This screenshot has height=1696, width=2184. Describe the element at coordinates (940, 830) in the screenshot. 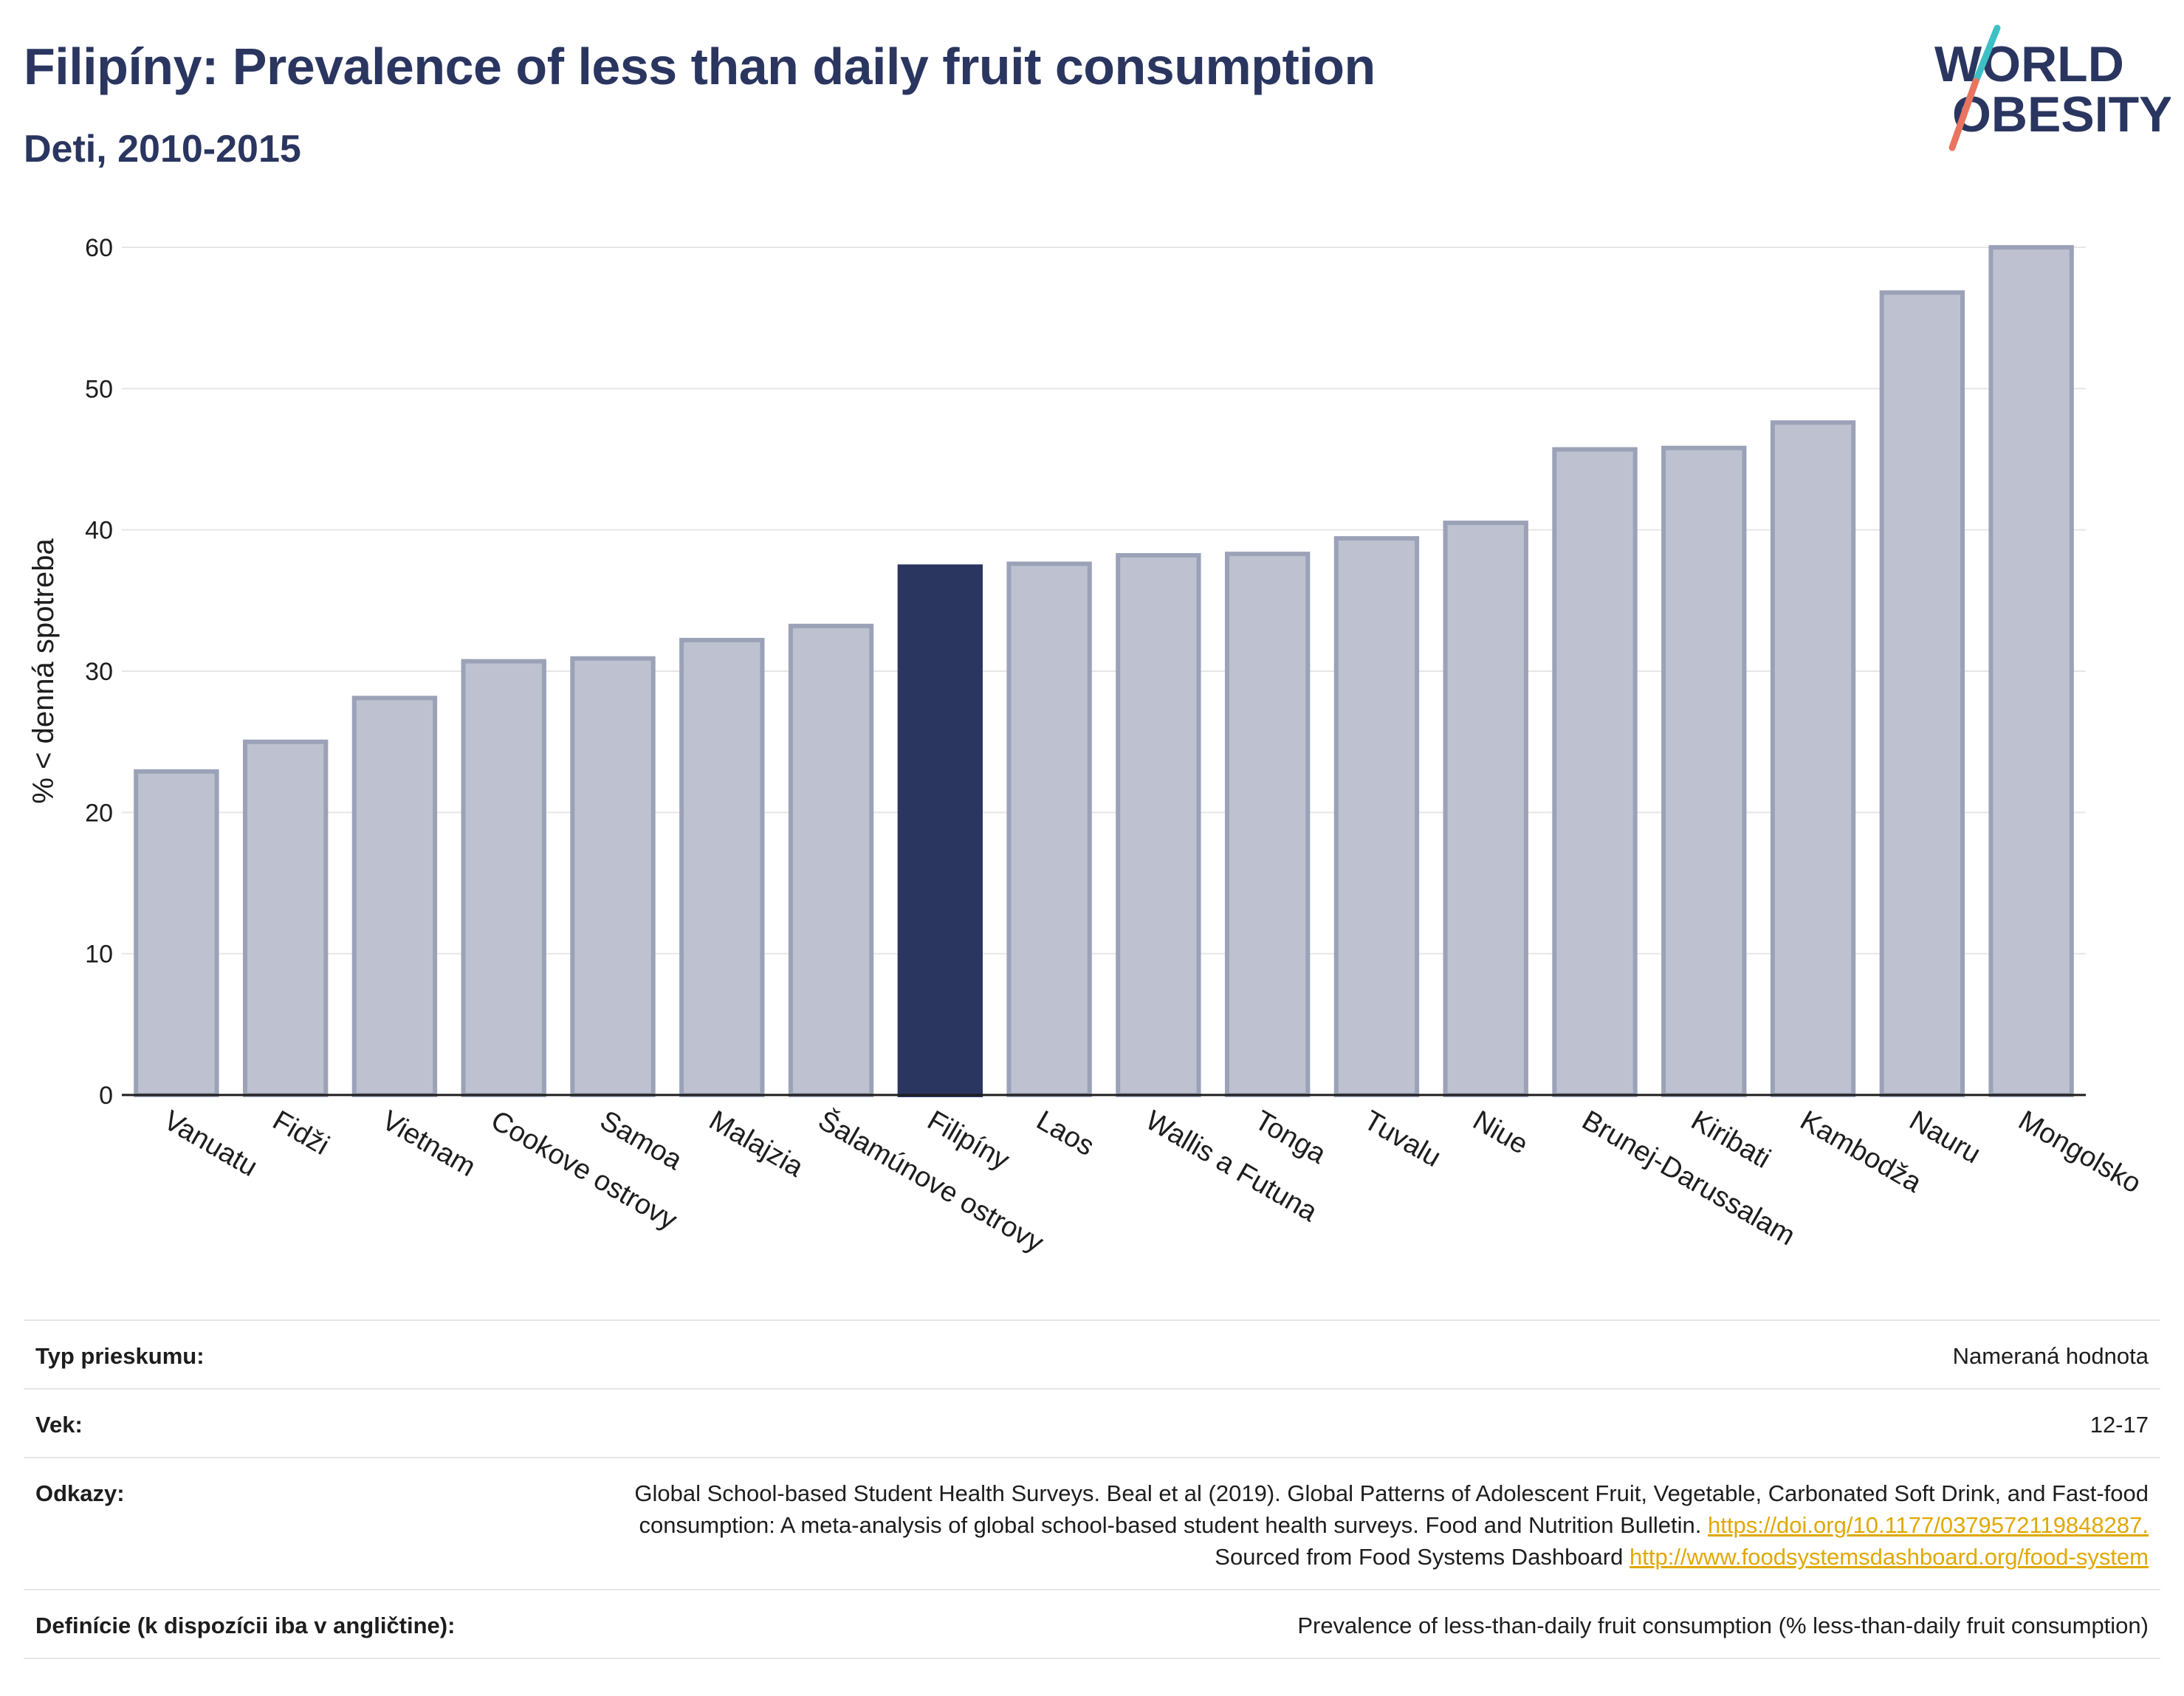

I see `bar-highlight` at that location.